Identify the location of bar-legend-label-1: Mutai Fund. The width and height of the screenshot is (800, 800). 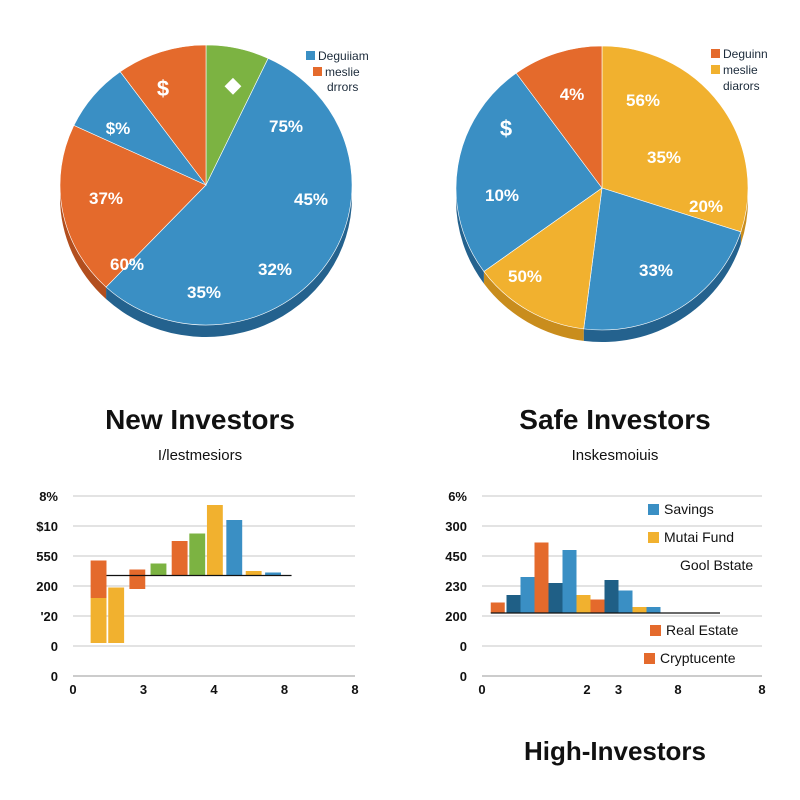
(699, 537).